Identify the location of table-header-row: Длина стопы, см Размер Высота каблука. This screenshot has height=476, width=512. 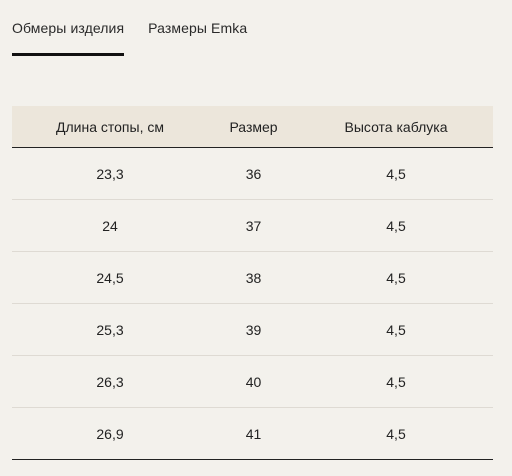
(252, 127).